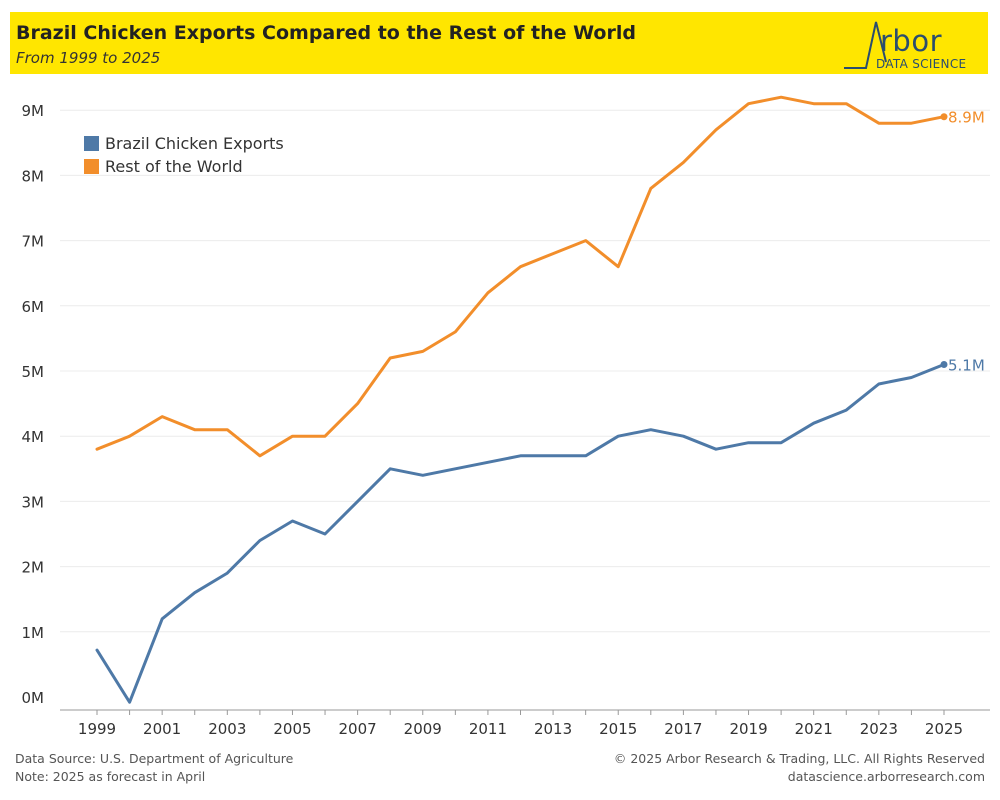 The image size is (1000, 800). I want to click on x-tick-label: 2003, so click(227, 729).